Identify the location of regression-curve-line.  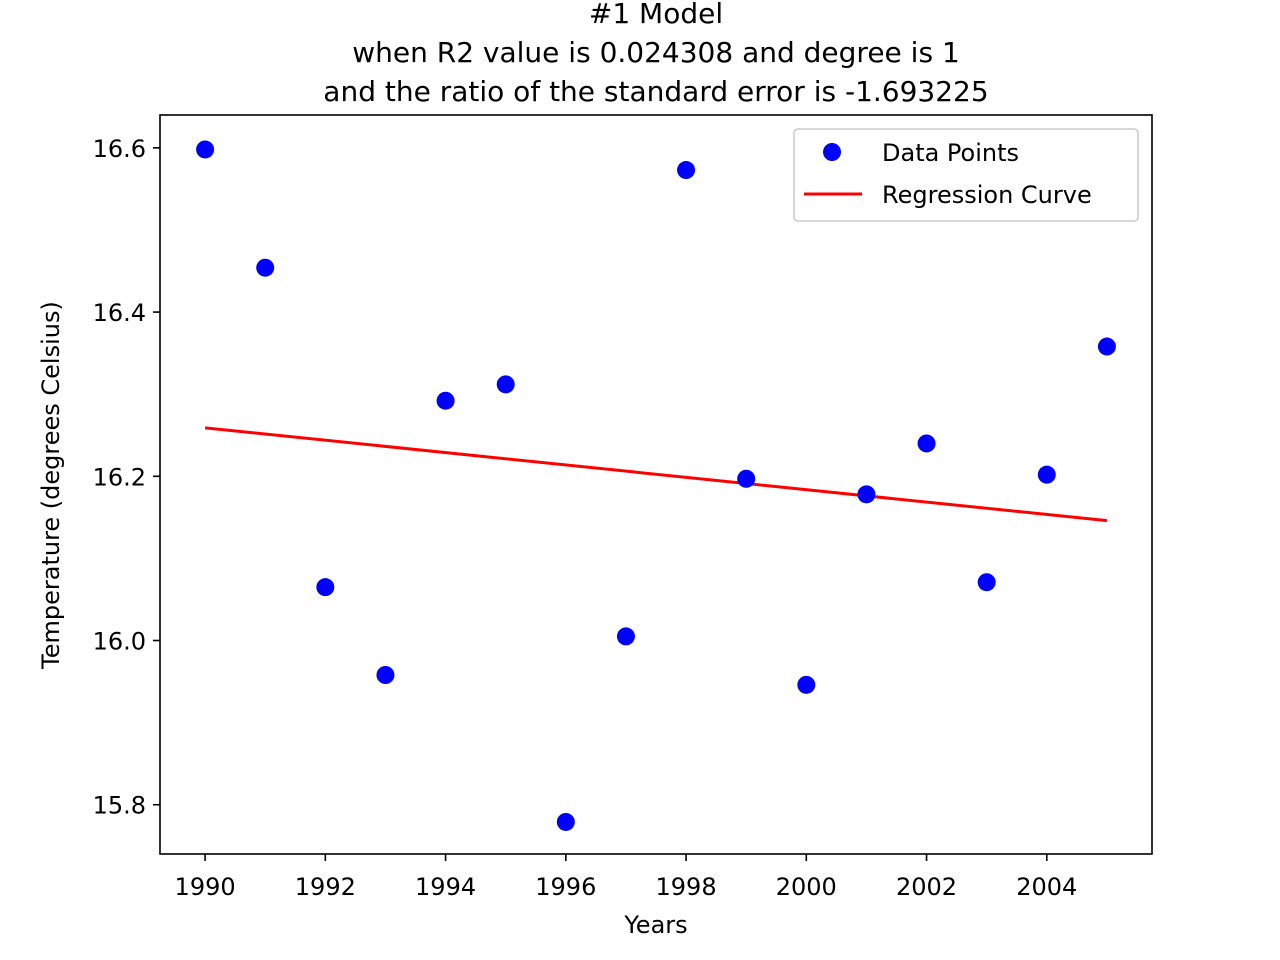
(656, 474).